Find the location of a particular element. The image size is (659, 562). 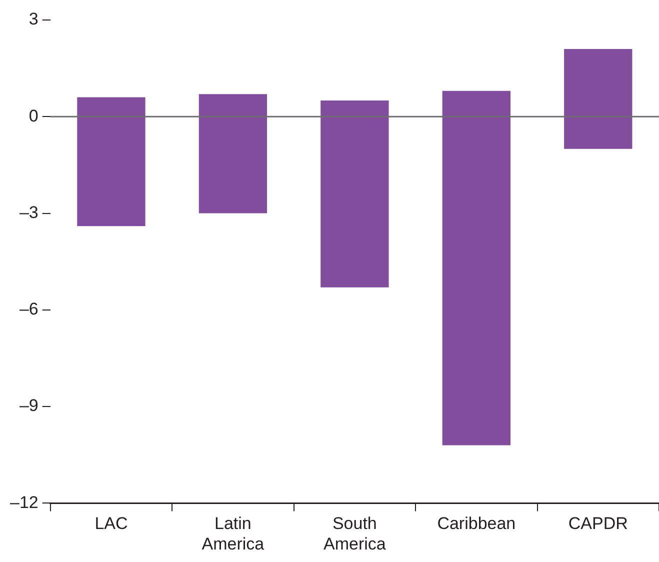

x-tick-label: Latin America is located at coordinates (233, 534).